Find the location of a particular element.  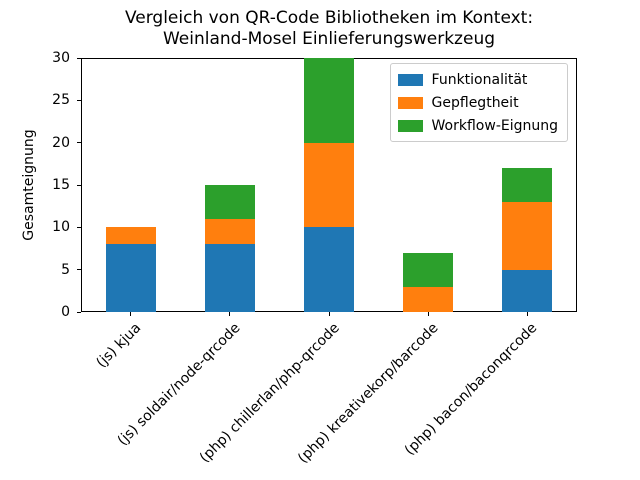

y-tick-label: 0 is located at coordinates (65, 312).